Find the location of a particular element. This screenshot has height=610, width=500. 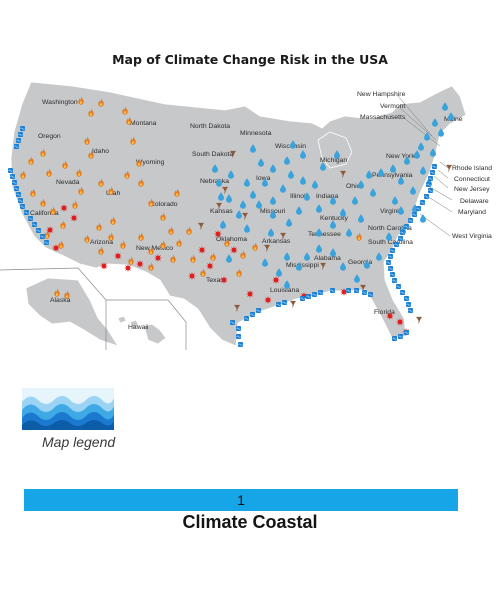

label-alaska: Alaska is located at coordinates (60, 300).